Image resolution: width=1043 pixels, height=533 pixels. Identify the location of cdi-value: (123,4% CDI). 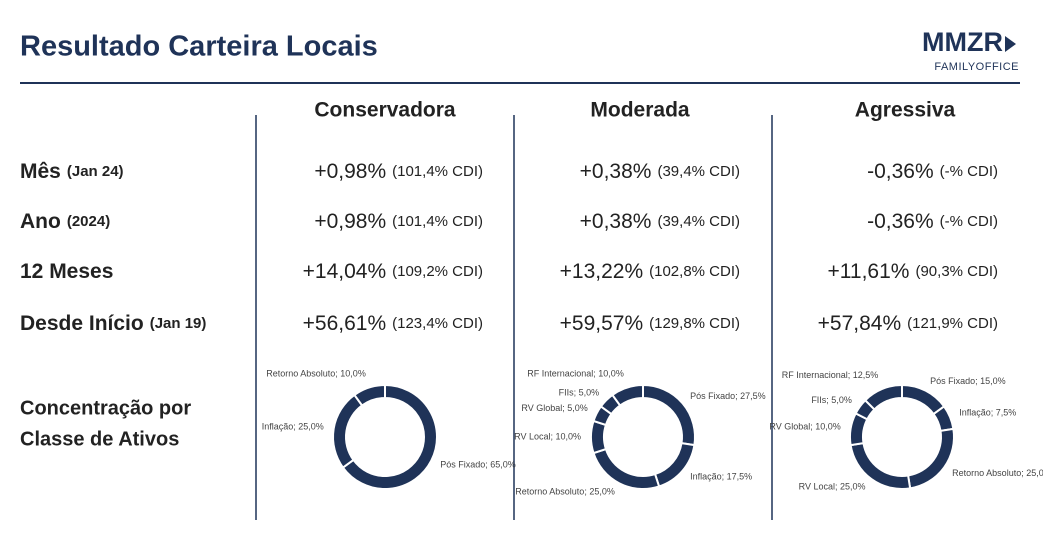
(437, 323).